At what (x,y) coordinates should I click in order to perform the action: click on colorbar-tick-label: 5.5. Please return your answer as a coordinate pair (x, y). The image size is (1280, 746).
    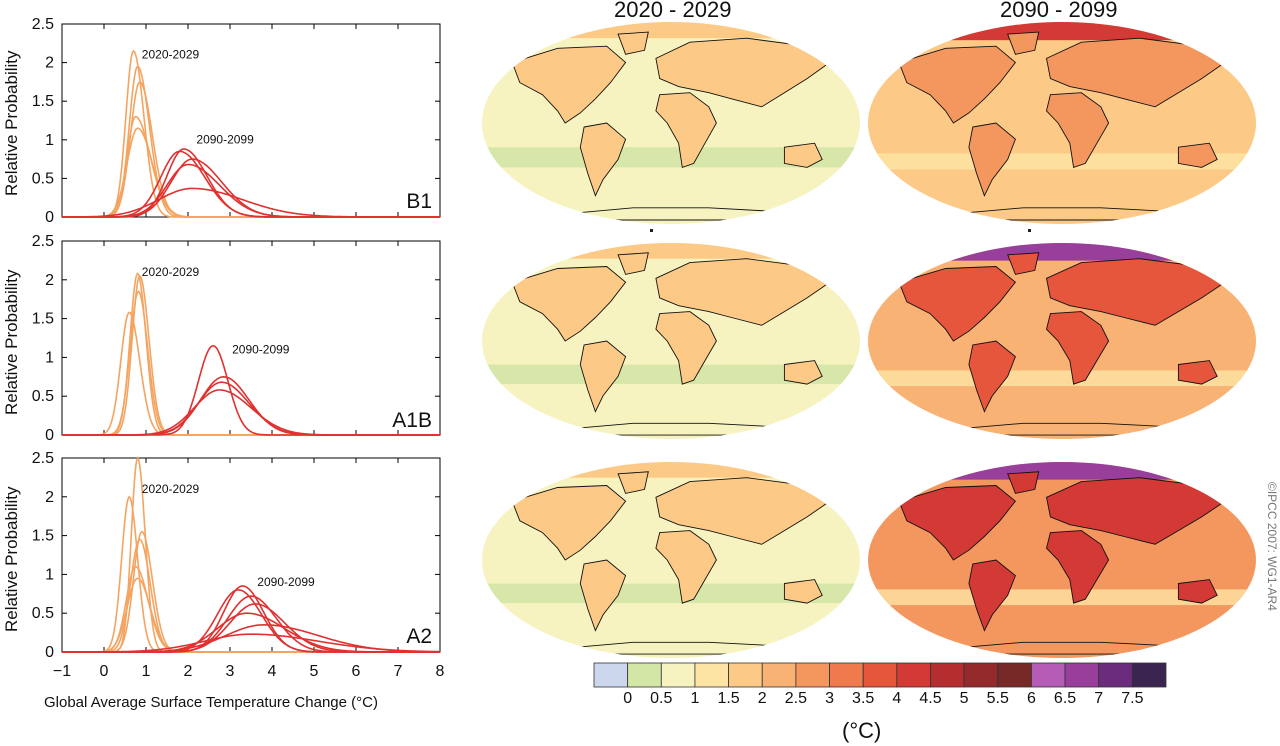
    Looking at the image, I should click on (997, 698).